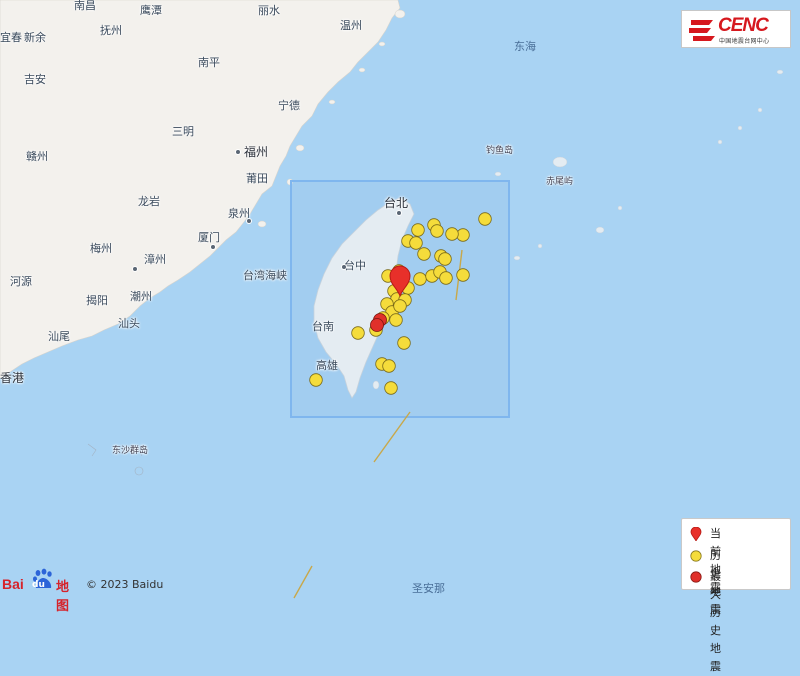  What do you see at coordinates (21, 281) in the screenshot?
I see `city-label: 河源` at bounding box center [21, 281].